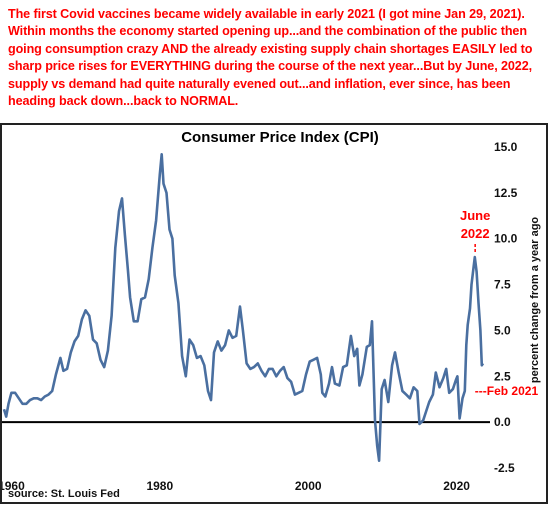 The image size is (552, 508). I want to click on source-note: source: St. Louis Fed, so click(64, 494).